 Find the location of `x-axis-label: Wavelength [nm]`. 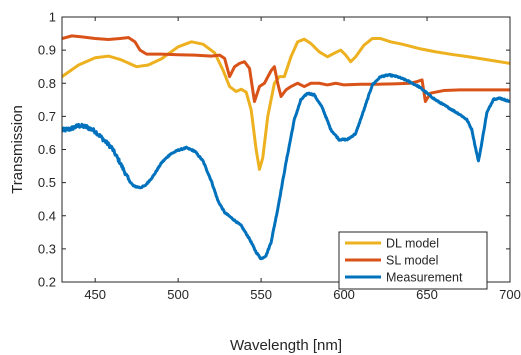

x-axis-label: Wavelength [nm] is located at coordinates (286, 345).